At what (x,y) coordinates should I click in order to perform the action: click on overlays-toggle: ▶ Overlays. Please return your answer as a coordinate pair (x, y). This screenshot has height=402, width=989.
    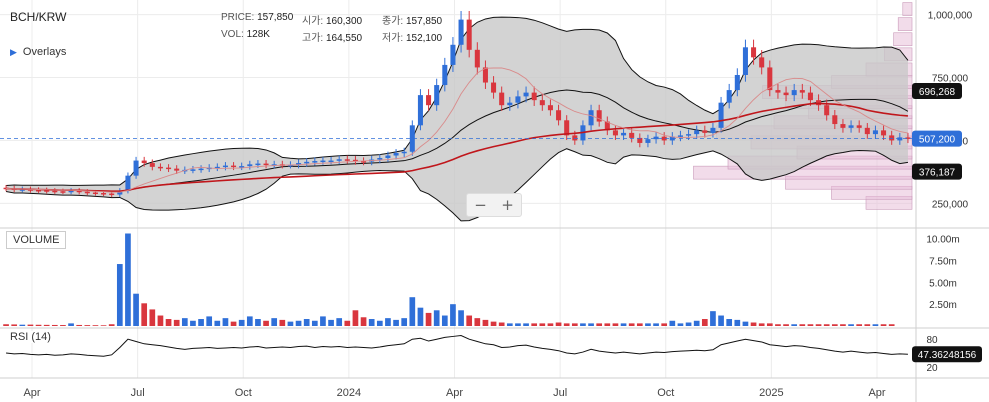
    Looking at the image, I should click on (38, 52).